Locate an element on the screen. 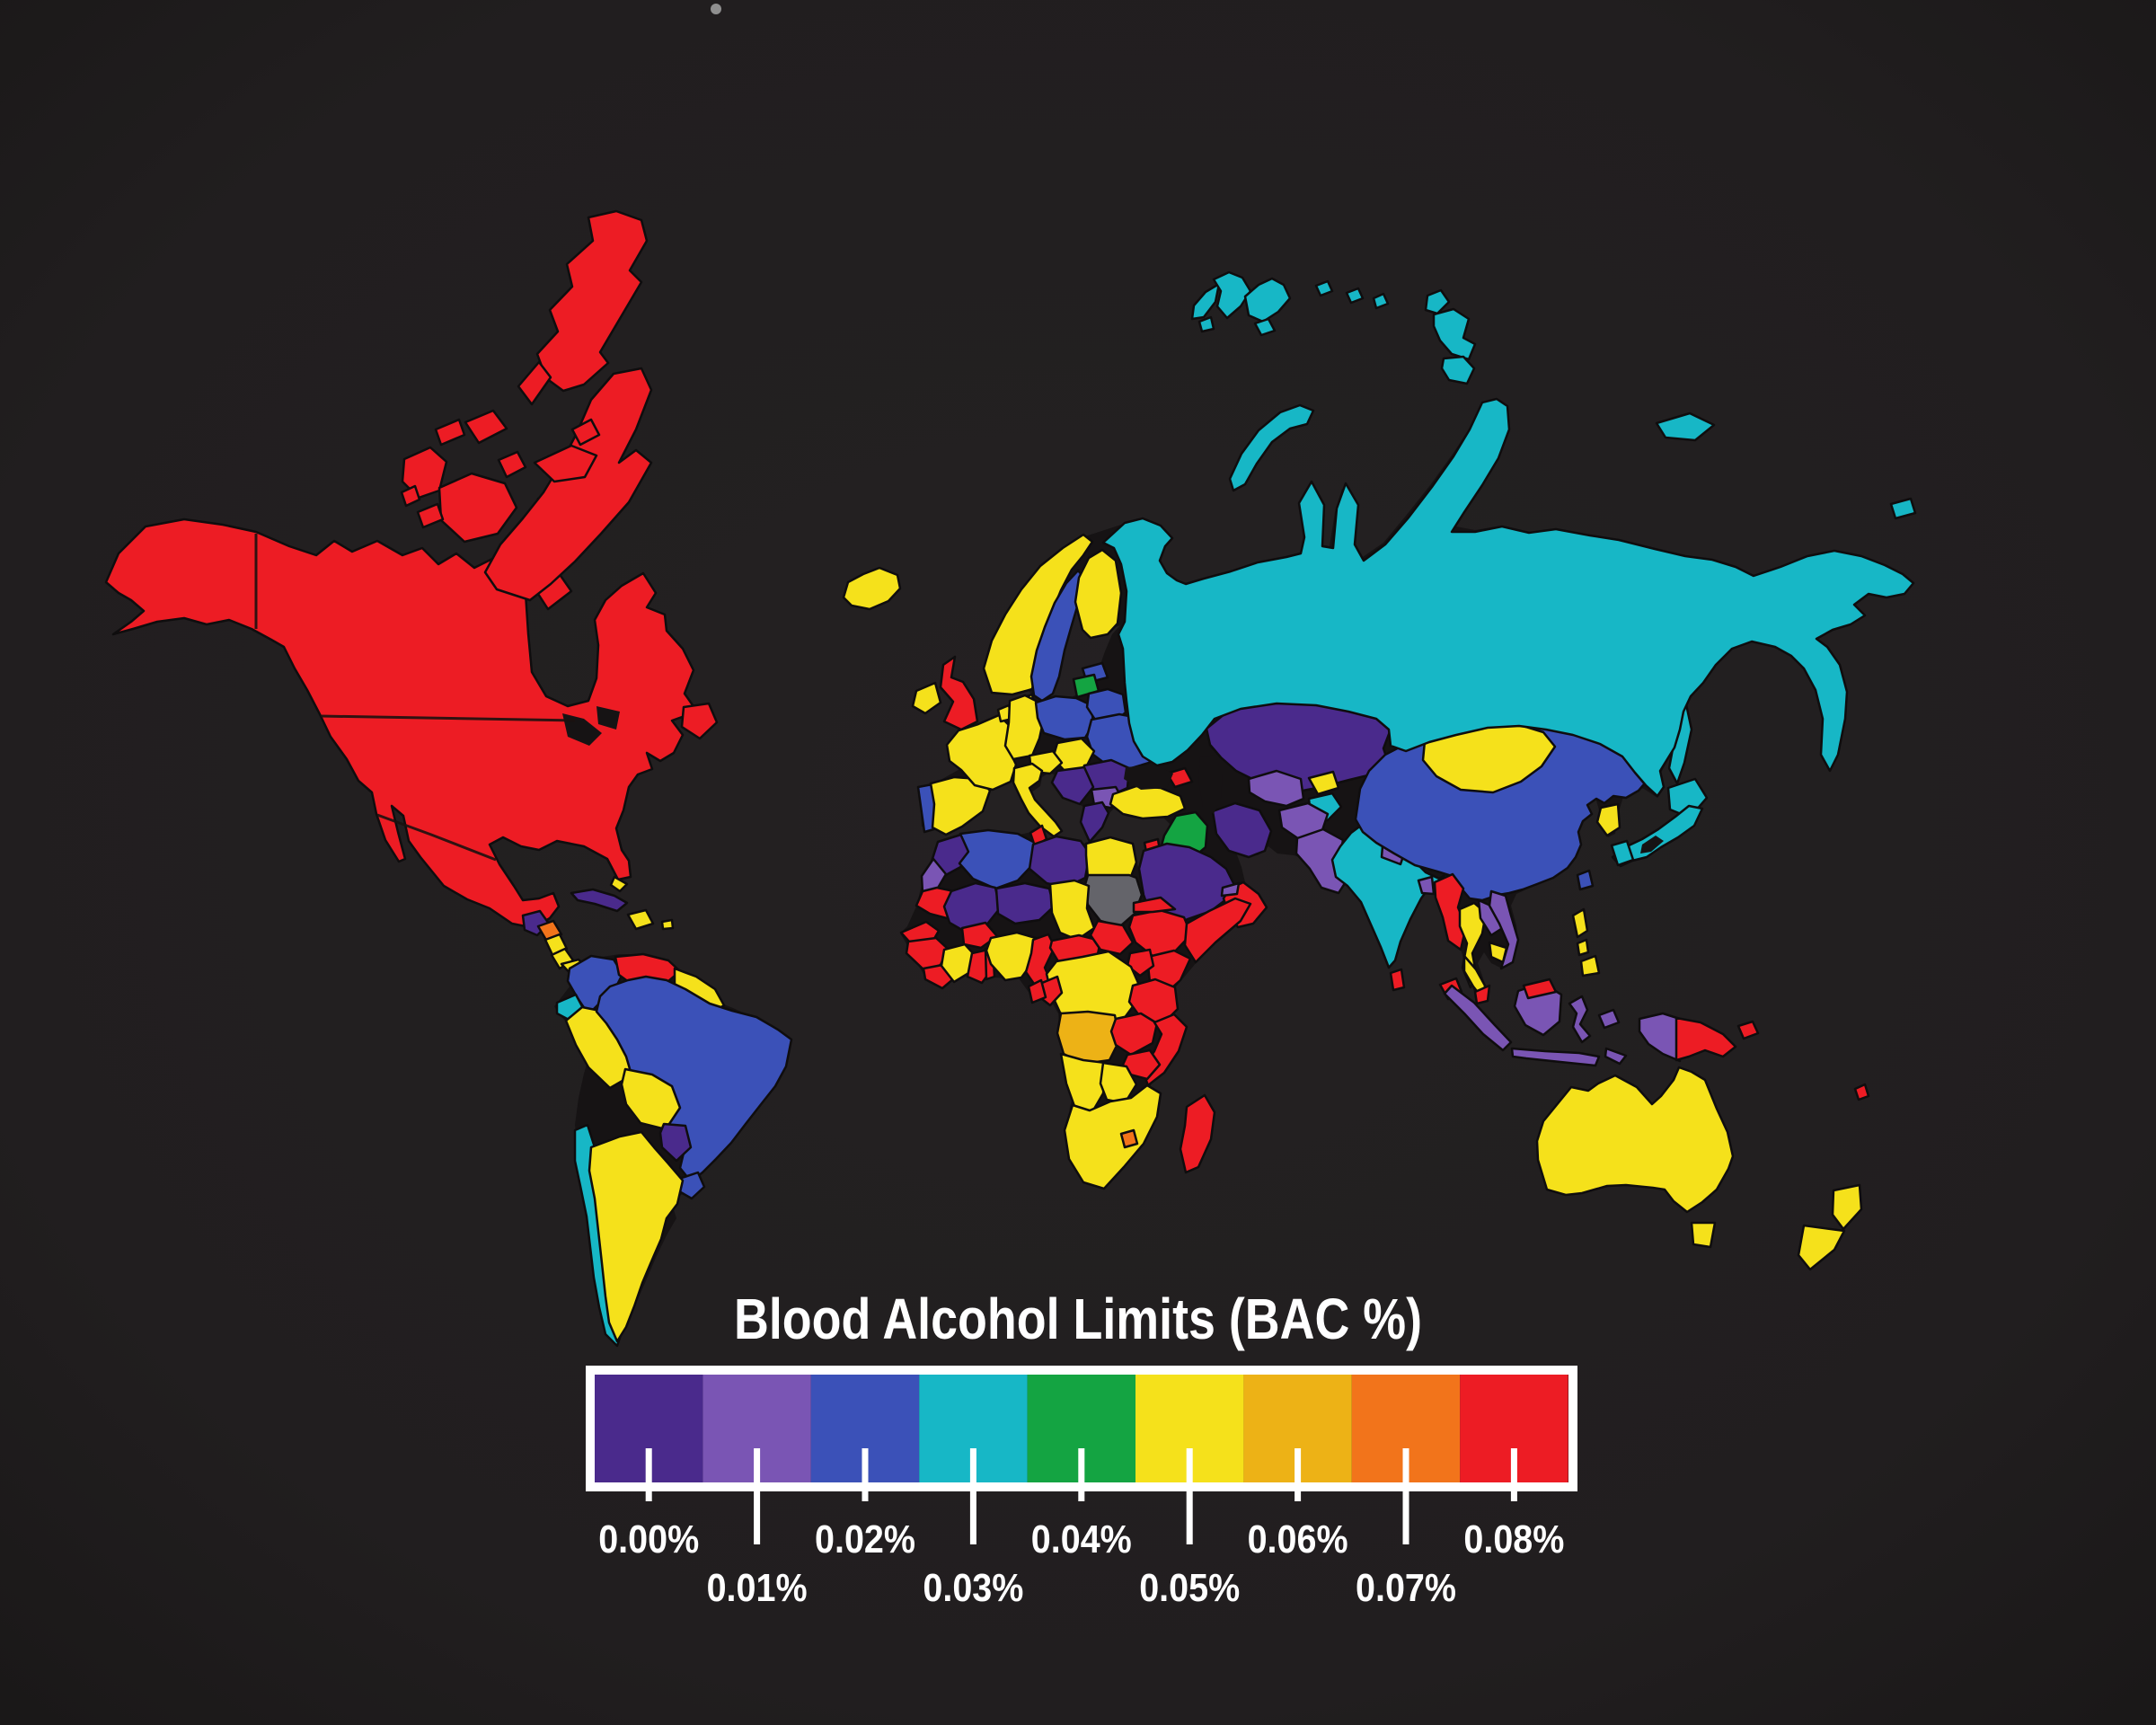  svg-text: 0.04% is located at coordinates (1081, 1539).